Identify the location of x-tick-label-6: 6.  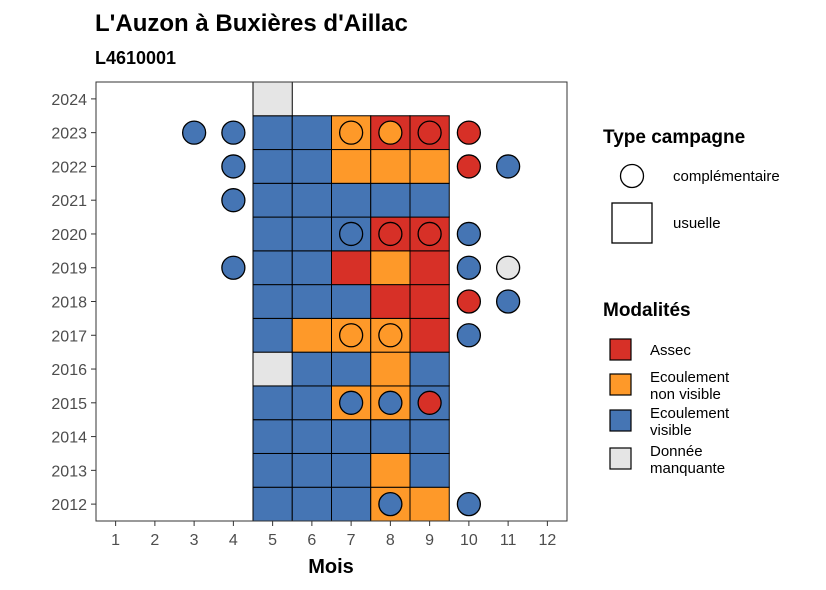
(311, 540).